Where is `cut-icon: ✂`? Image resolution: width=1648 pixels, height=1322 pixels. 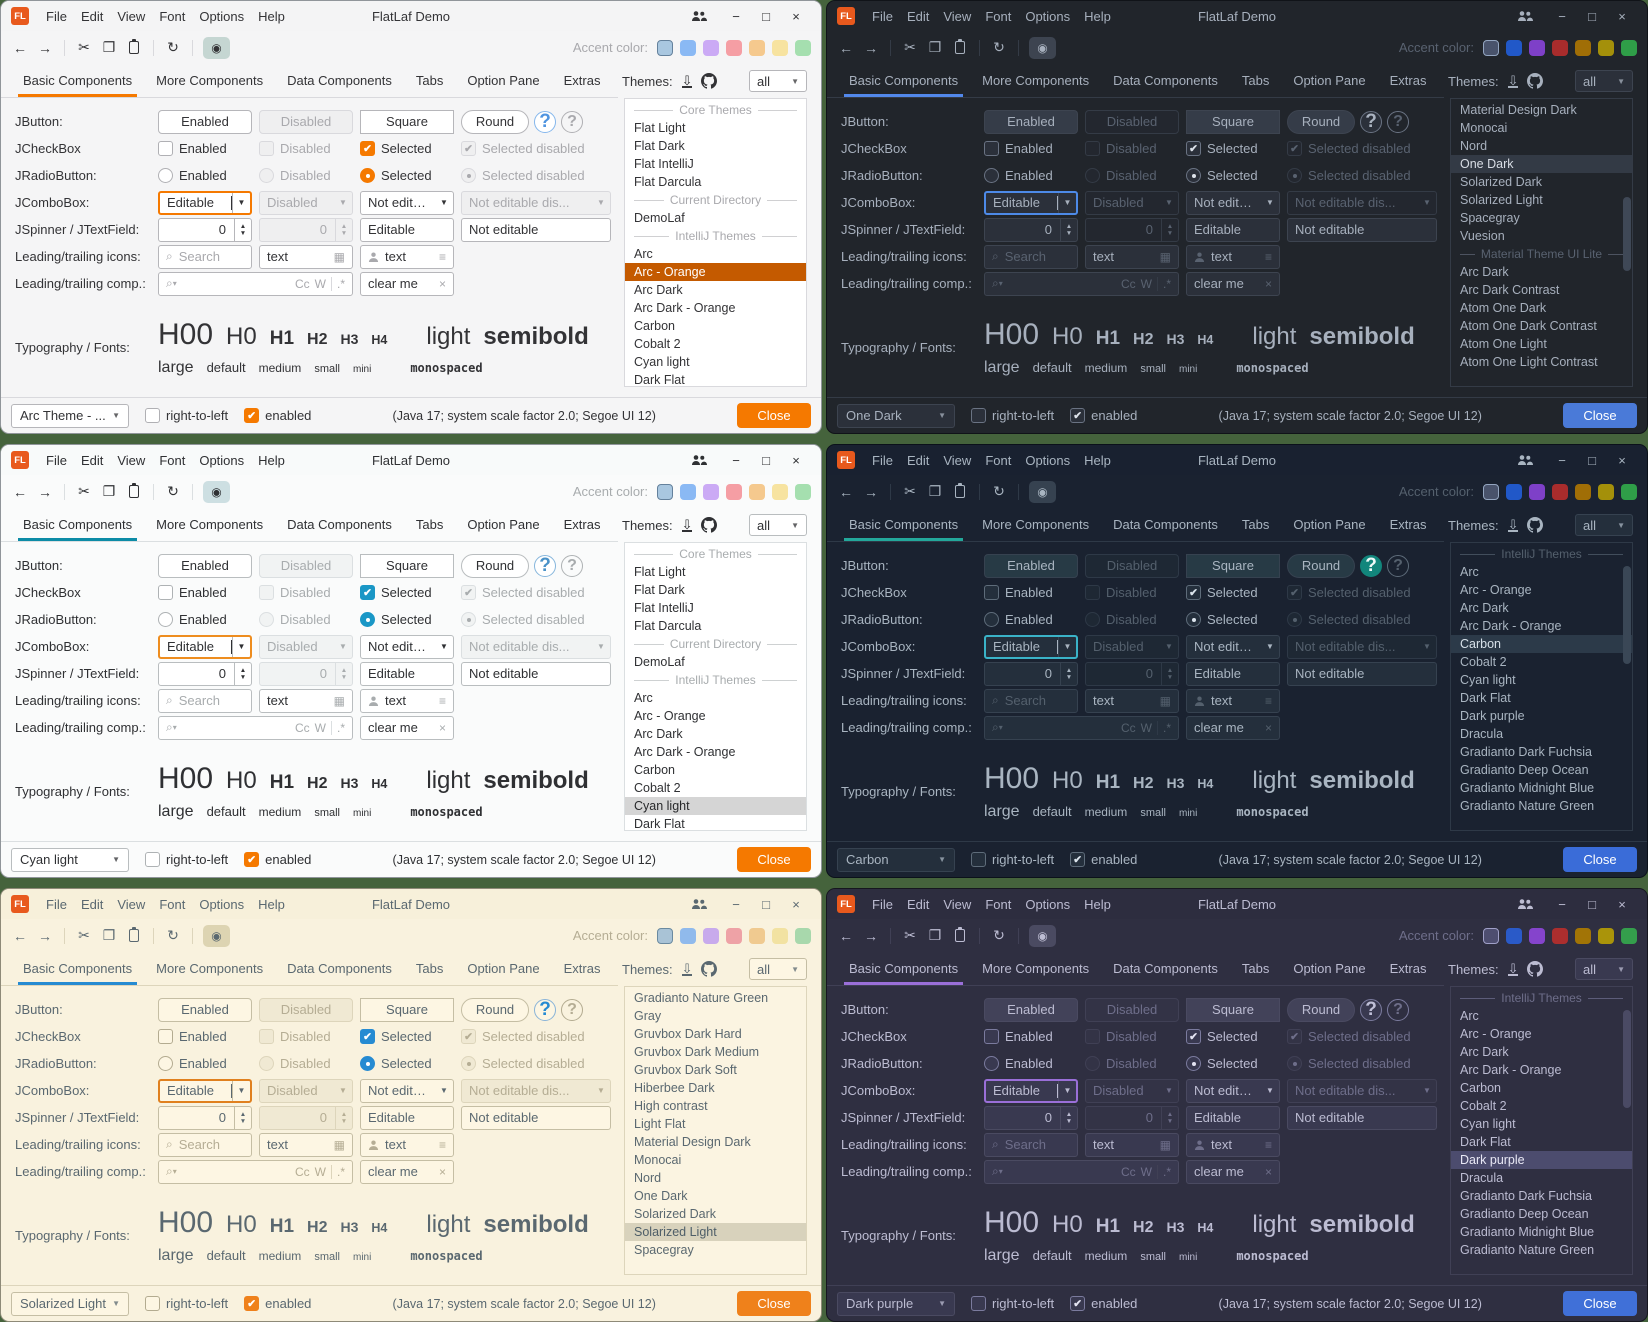
cut-icon: ✂ is located at coordinates (84, 491).